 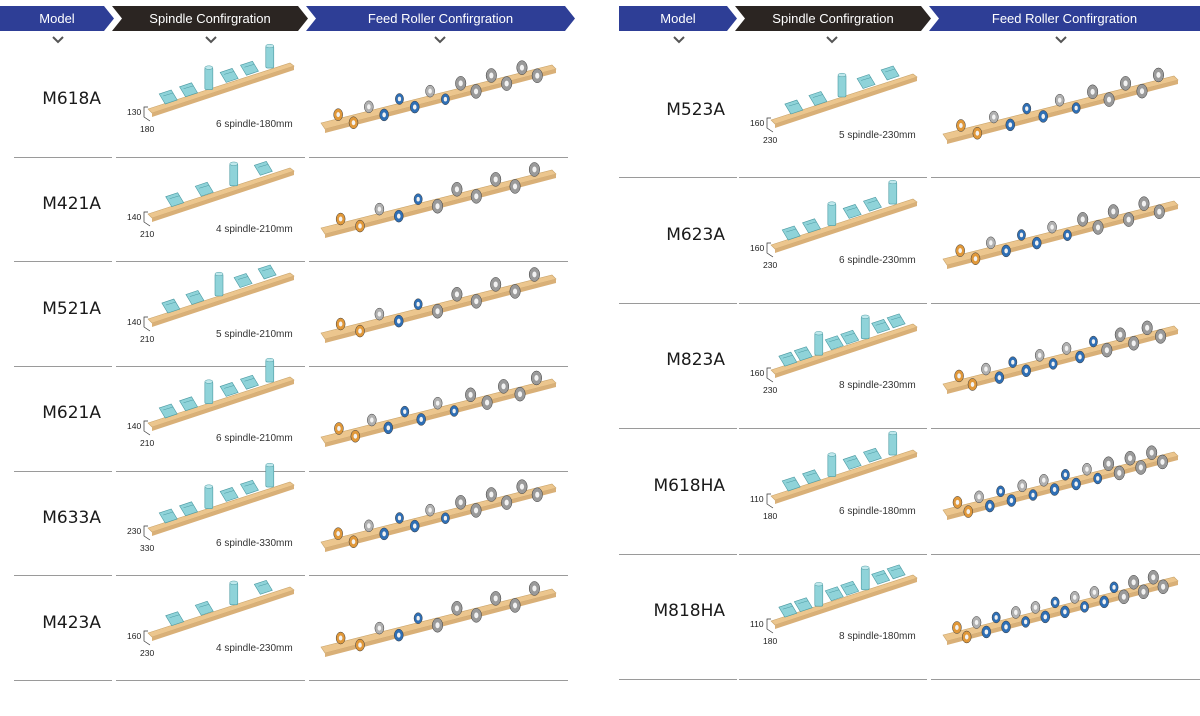 I want to click on model-name: M423A, so click(x=71, y=622).